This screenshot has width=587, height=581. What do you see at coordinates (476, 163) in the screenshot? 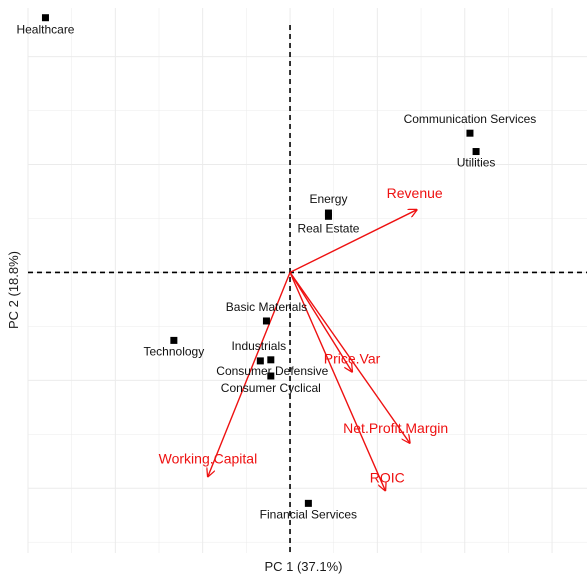
I see `point-label: Utilities` at bounding box center [476, 163].